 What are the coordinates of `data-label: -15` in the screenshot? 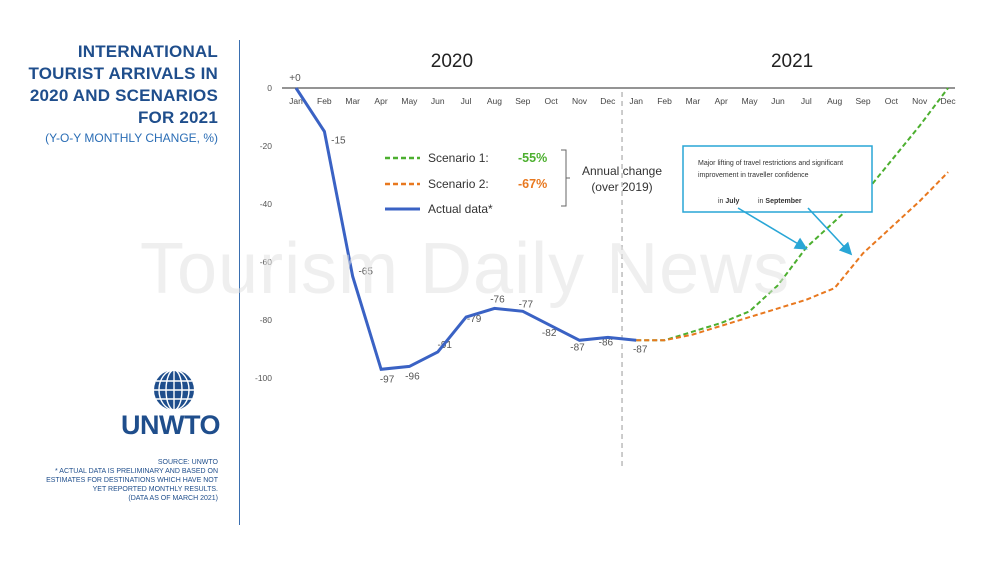 It's located at (338, 141).